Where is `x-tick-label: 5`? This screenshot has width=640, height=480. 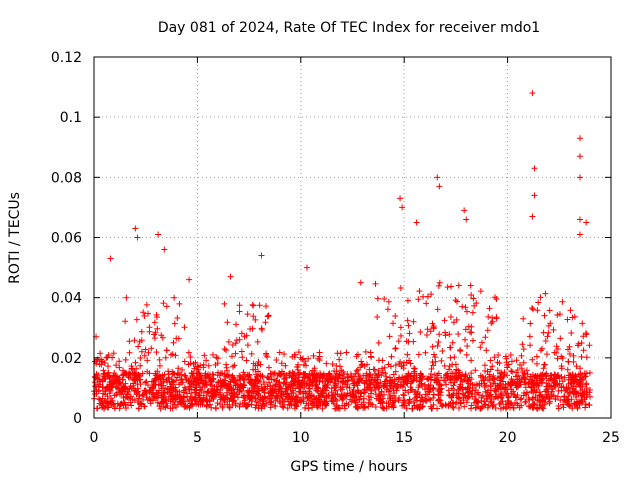 x-tick-label: 5 is located at coordinates (197, 438).